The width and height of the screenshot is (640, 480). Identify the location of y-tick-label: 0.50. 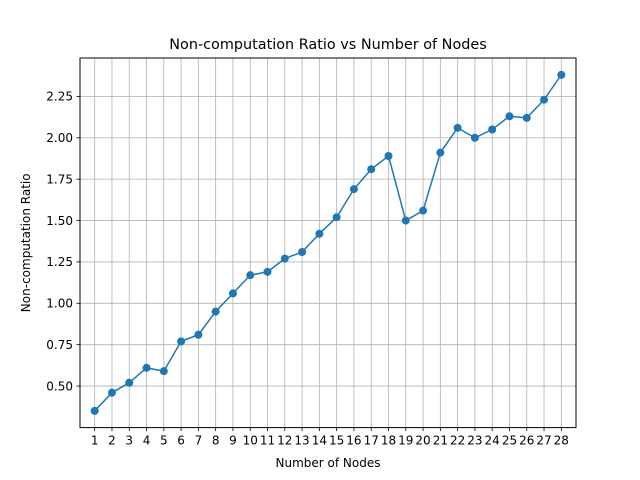
(59, 386).